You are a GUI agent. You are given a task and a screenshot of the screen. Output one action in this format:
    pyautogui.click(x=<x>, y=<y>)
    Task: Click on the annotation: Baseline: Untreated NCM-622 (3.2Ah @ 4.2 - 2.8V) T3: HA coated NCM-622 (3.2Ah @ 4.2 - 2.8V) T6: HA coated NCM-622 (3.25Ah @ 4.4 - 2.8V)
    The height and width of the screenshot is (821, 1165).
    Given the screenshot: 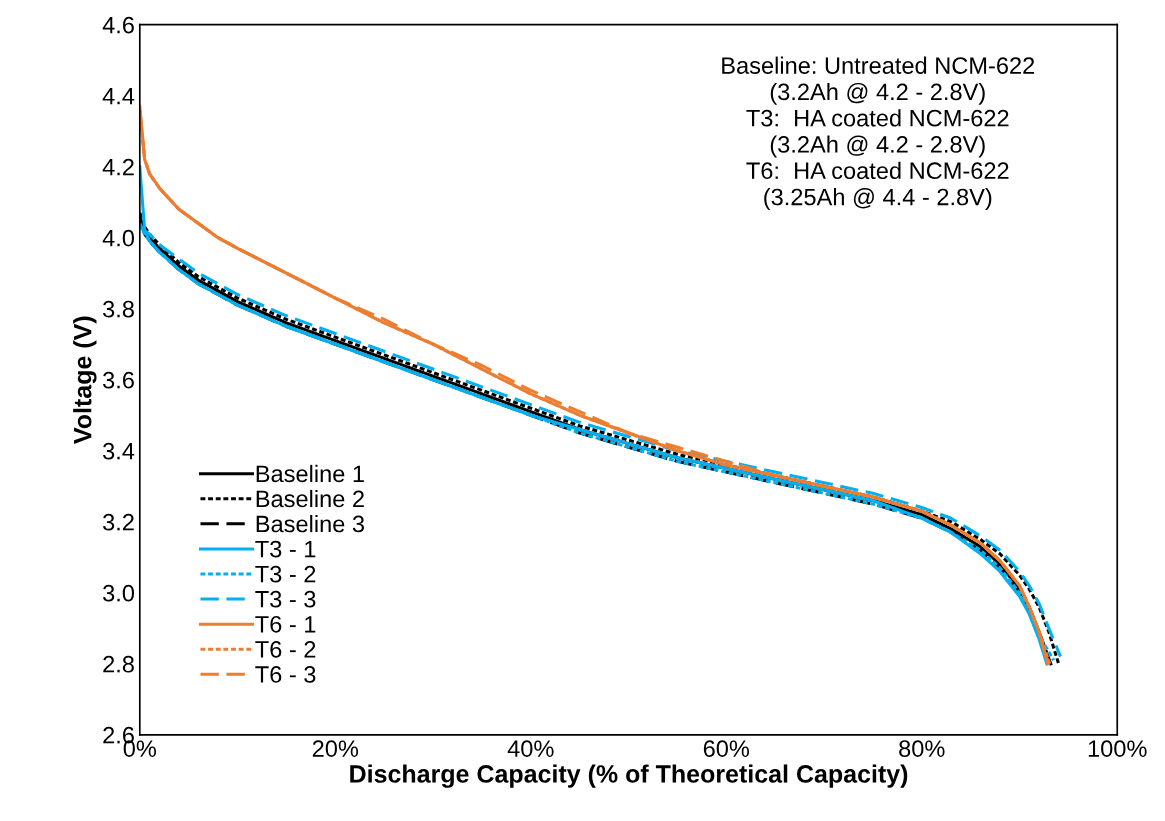 What is the action you would take?
    pyautogui.click(x=878, y=133)
    